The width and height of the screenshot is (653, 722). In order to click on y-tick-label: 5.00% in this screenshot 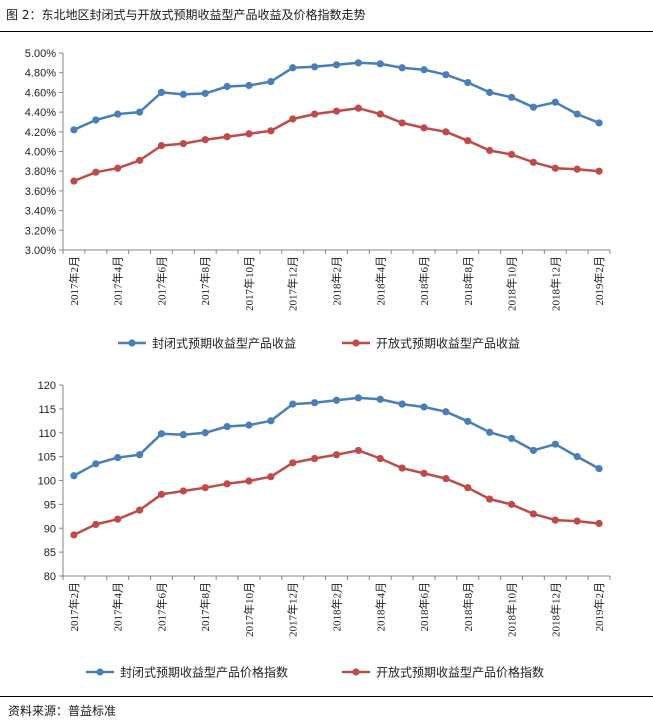, I will do `click(40, 54)`.